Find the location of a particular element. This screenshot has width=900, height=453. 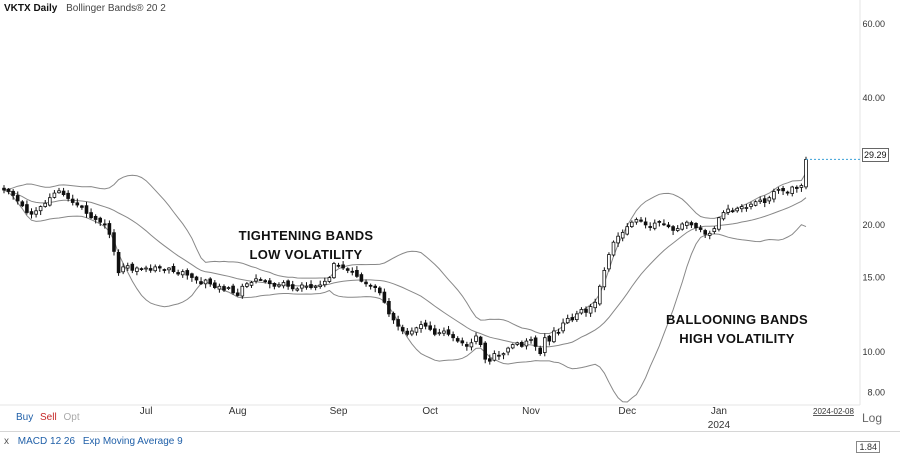

annotation-tightening-line2: LOW VOLATILITY is located at coordinates (306, 254).